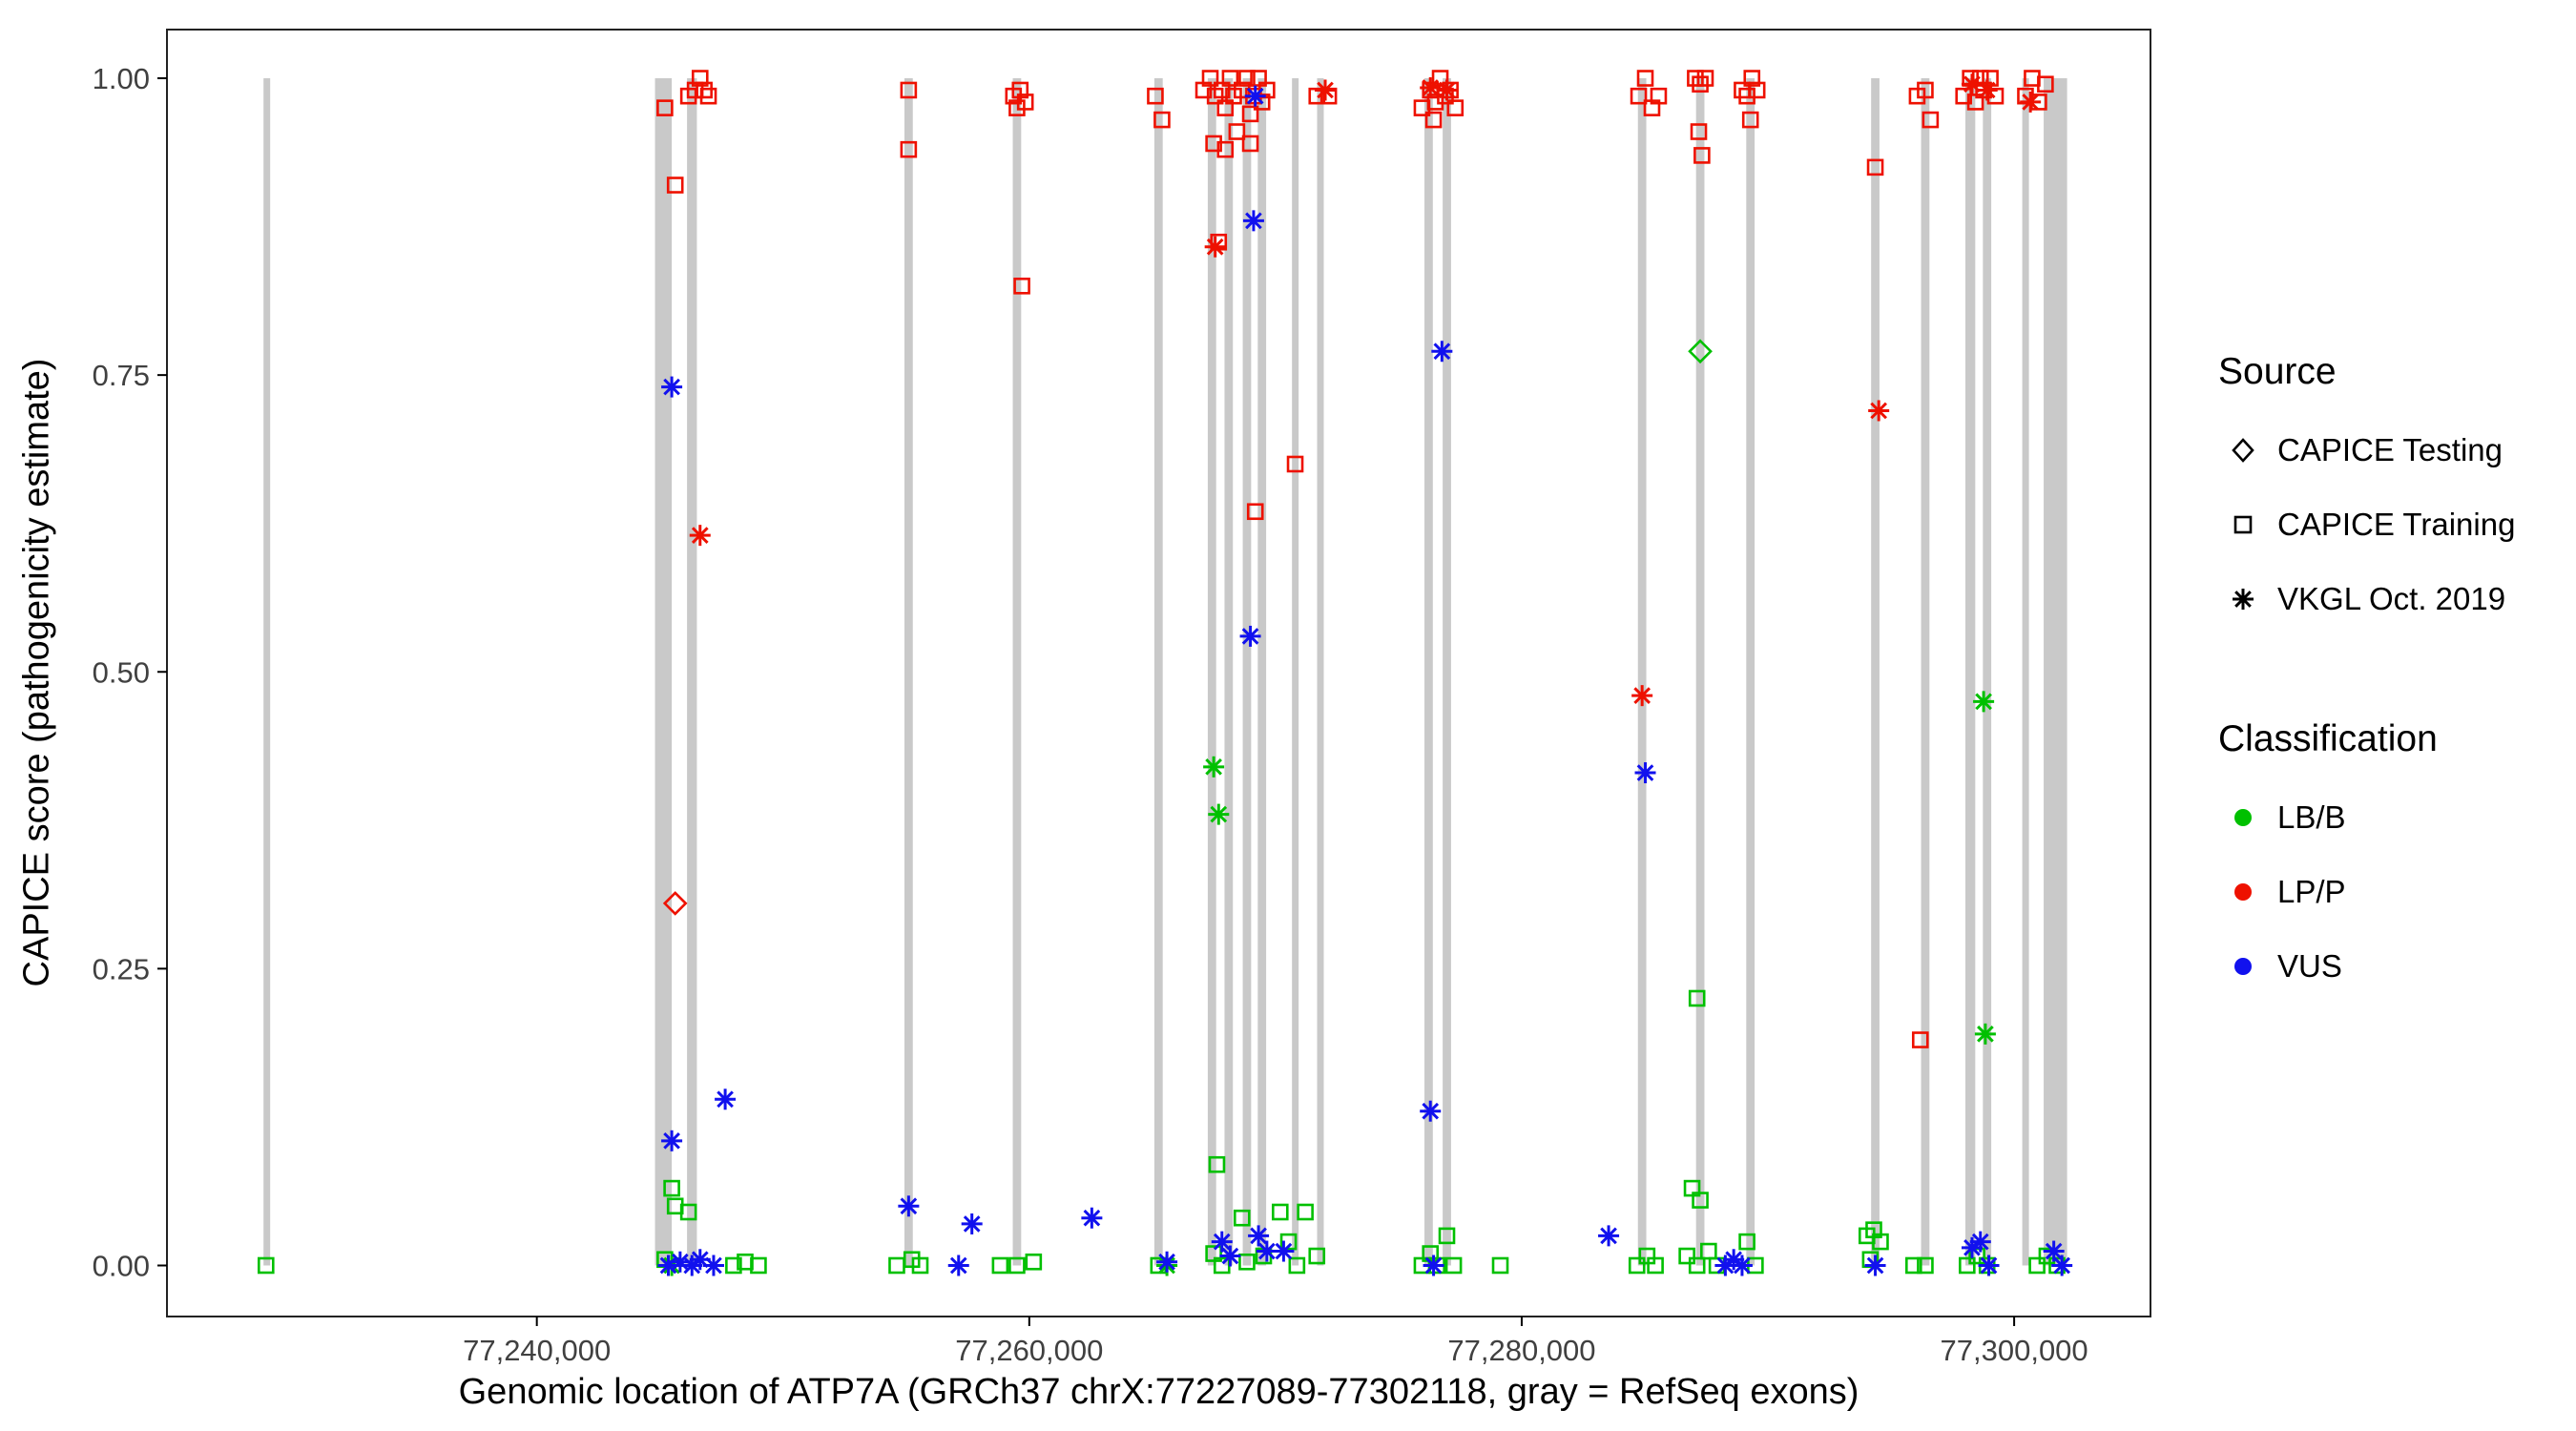 The height and width of the screenshot is (1431, 2576). Describe the element at coordinates (1700, 351) in the screenshot. I see `series-capice-testing-lb-b` at that location.